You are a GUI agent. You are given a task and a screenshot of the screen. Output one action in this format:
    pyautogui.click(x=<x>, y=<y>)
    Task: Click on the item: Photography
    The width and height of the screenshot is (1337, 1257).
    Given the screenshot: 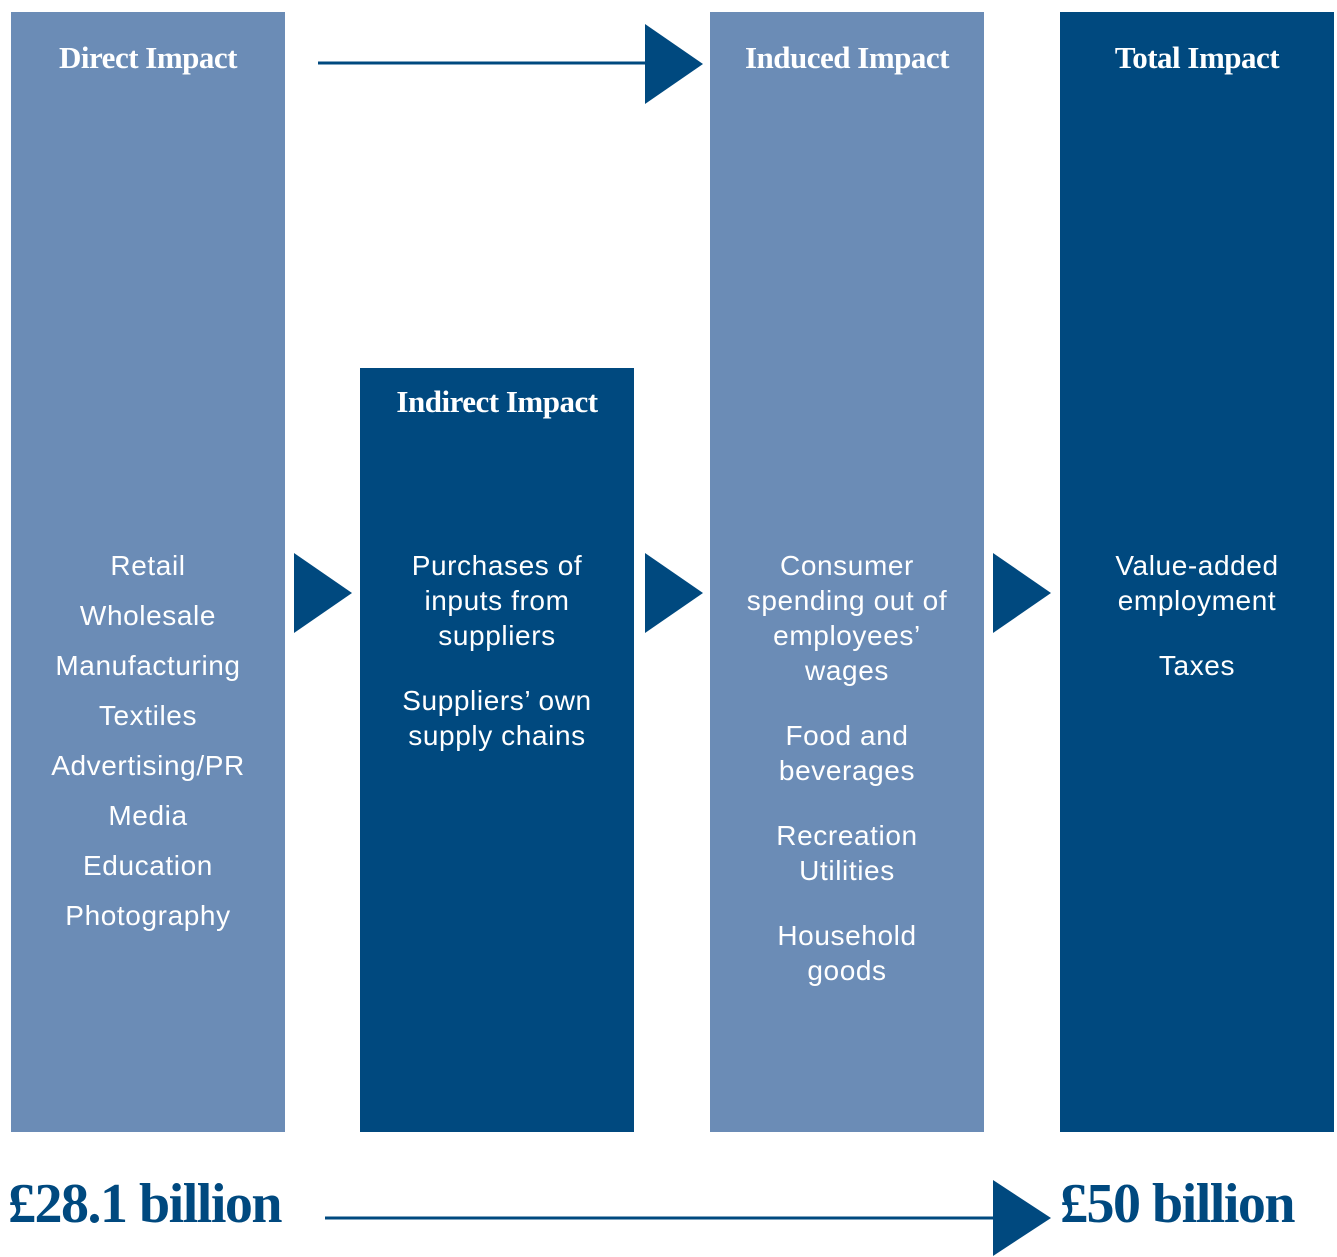 What is the action you would take?
    pyautogui.click(x=148, y=915)
    